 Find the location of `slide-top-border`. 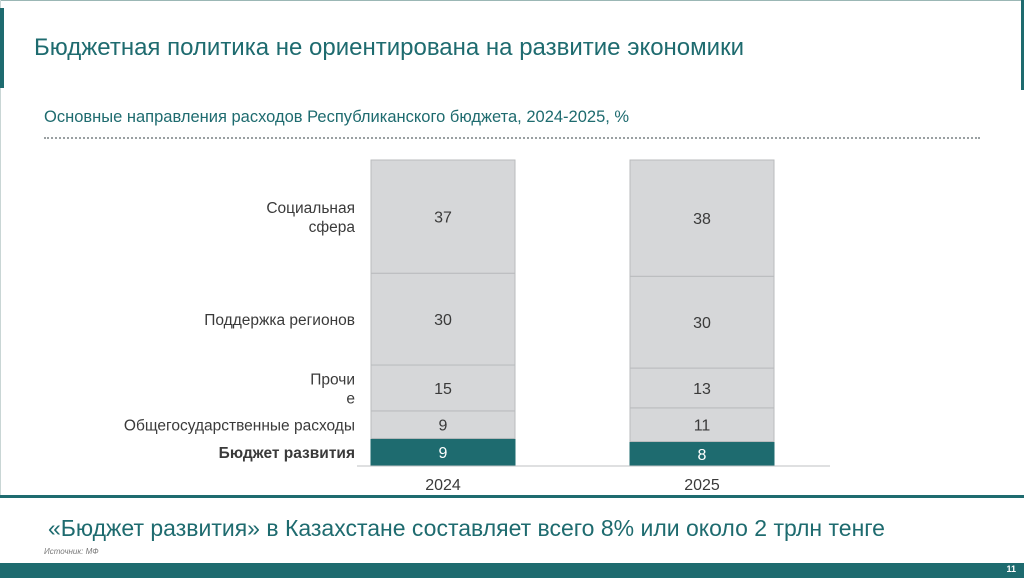

slide-top-border is located at coordinates (512, 0).